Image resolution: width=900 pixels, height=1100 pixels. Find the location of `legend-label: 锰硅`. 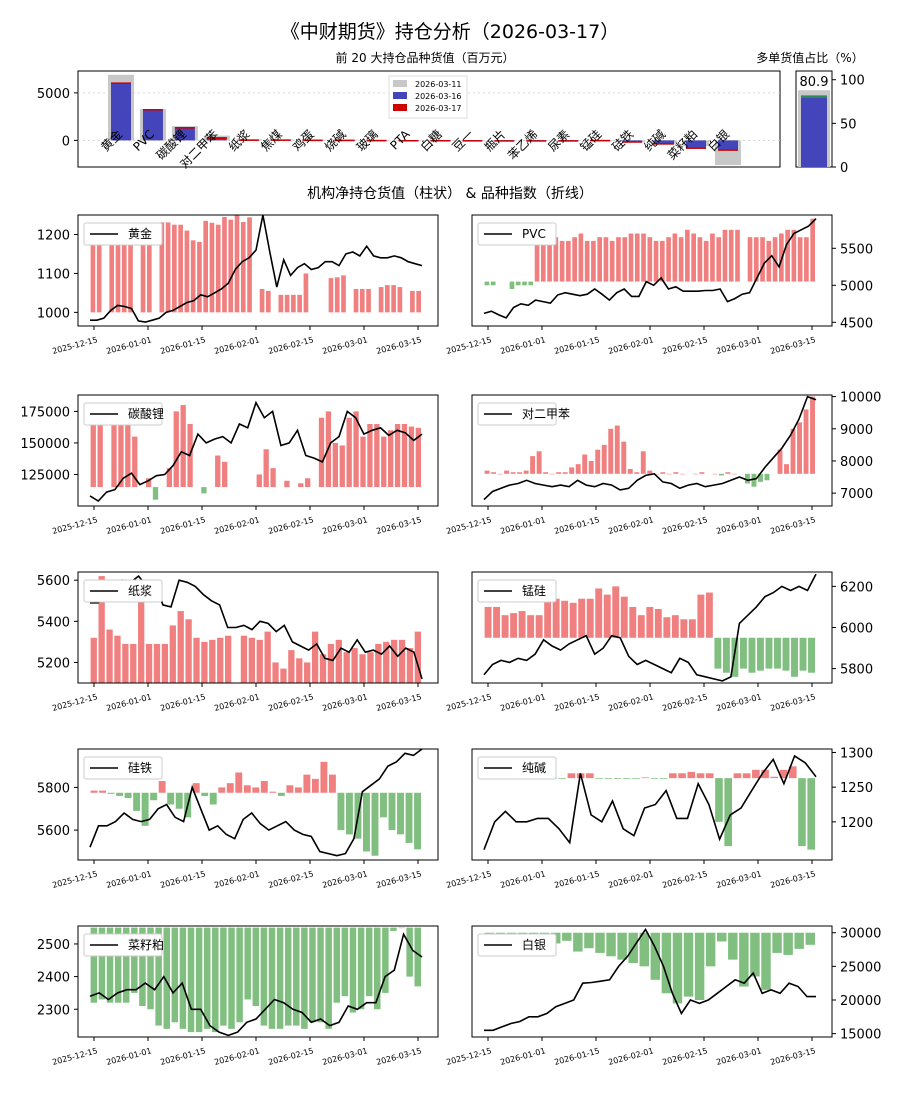

legend-label: 锰硅 is located at coordinates (534, 590).